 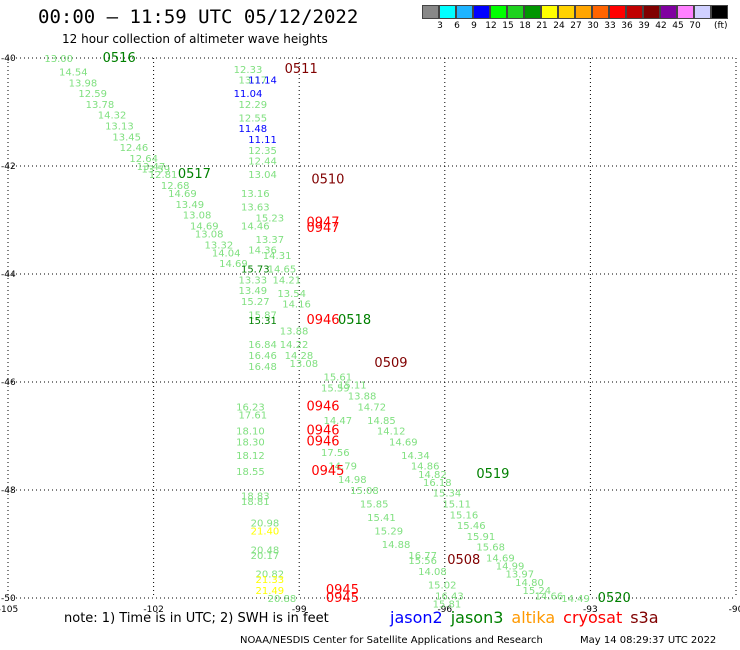 I want to click on wave-height-label: 15.81, so click(x=447, y=604).